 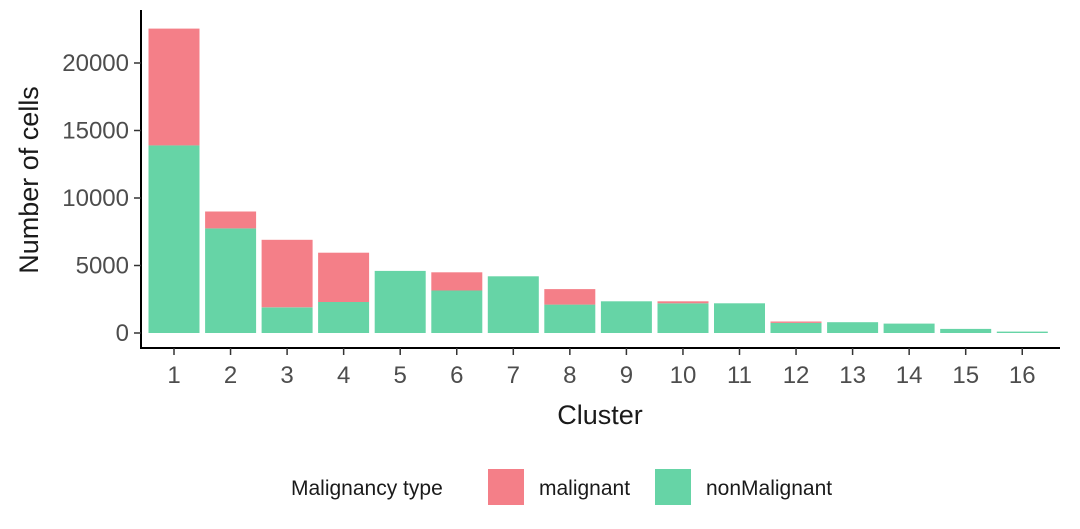 I want to click on x-tick-label: 5, so click(x=400, y=375).